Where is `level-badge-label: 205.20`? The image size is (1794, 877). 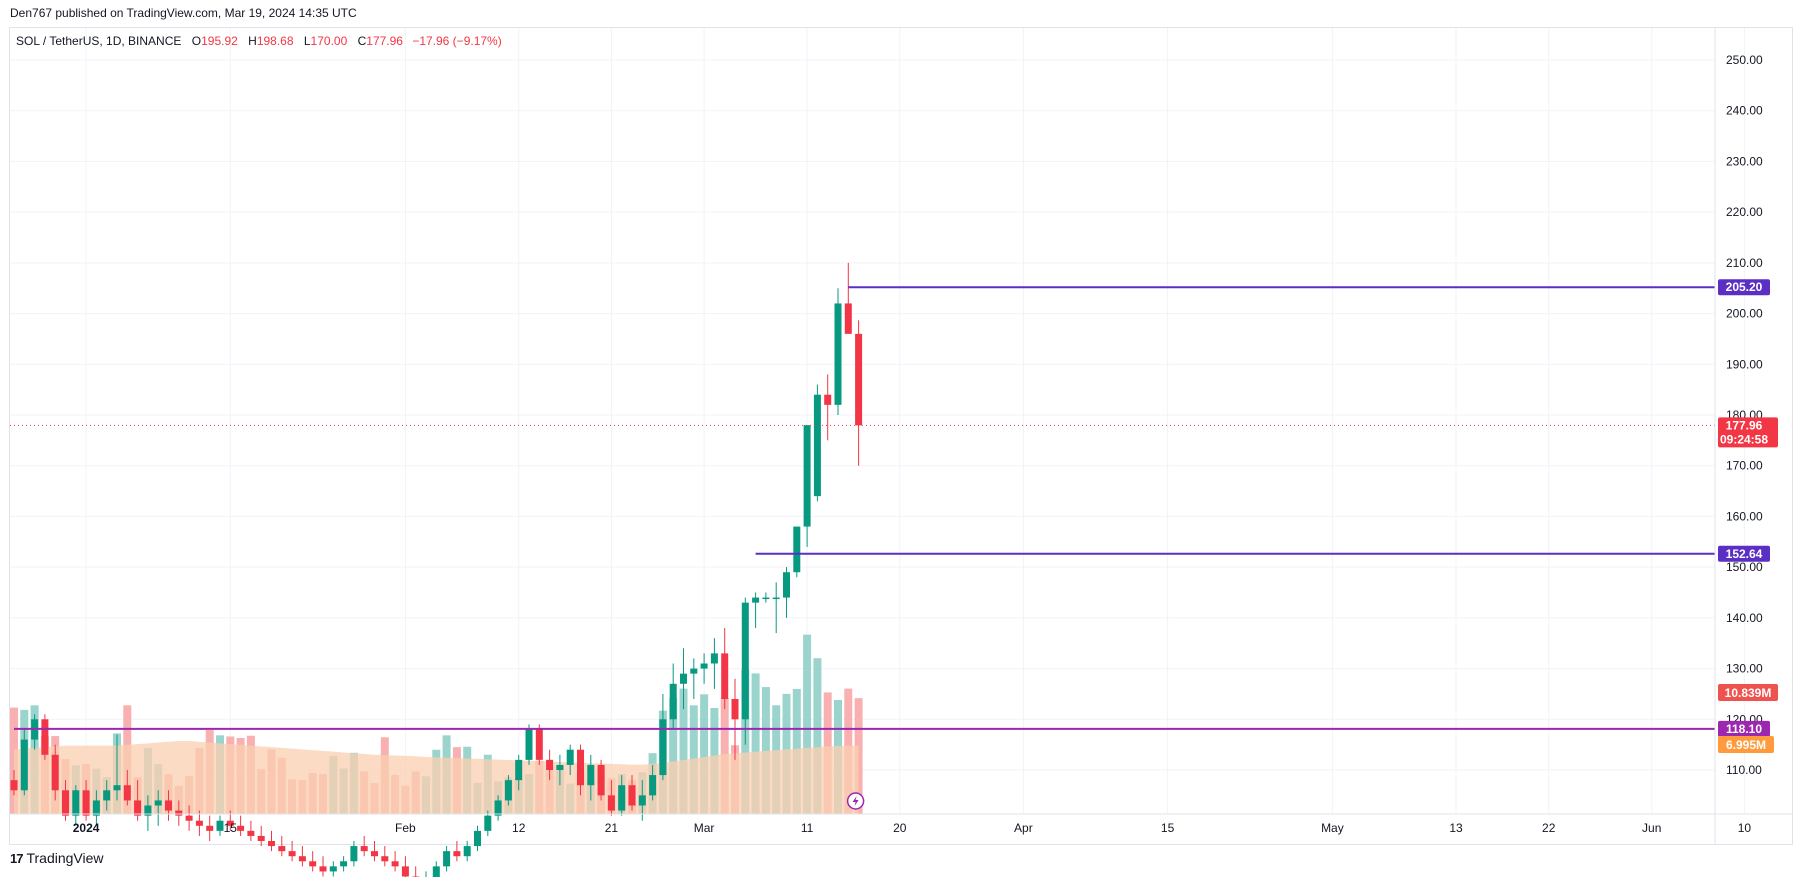 level-badge-label: 205.20 is located at coordinates (1744, 287).